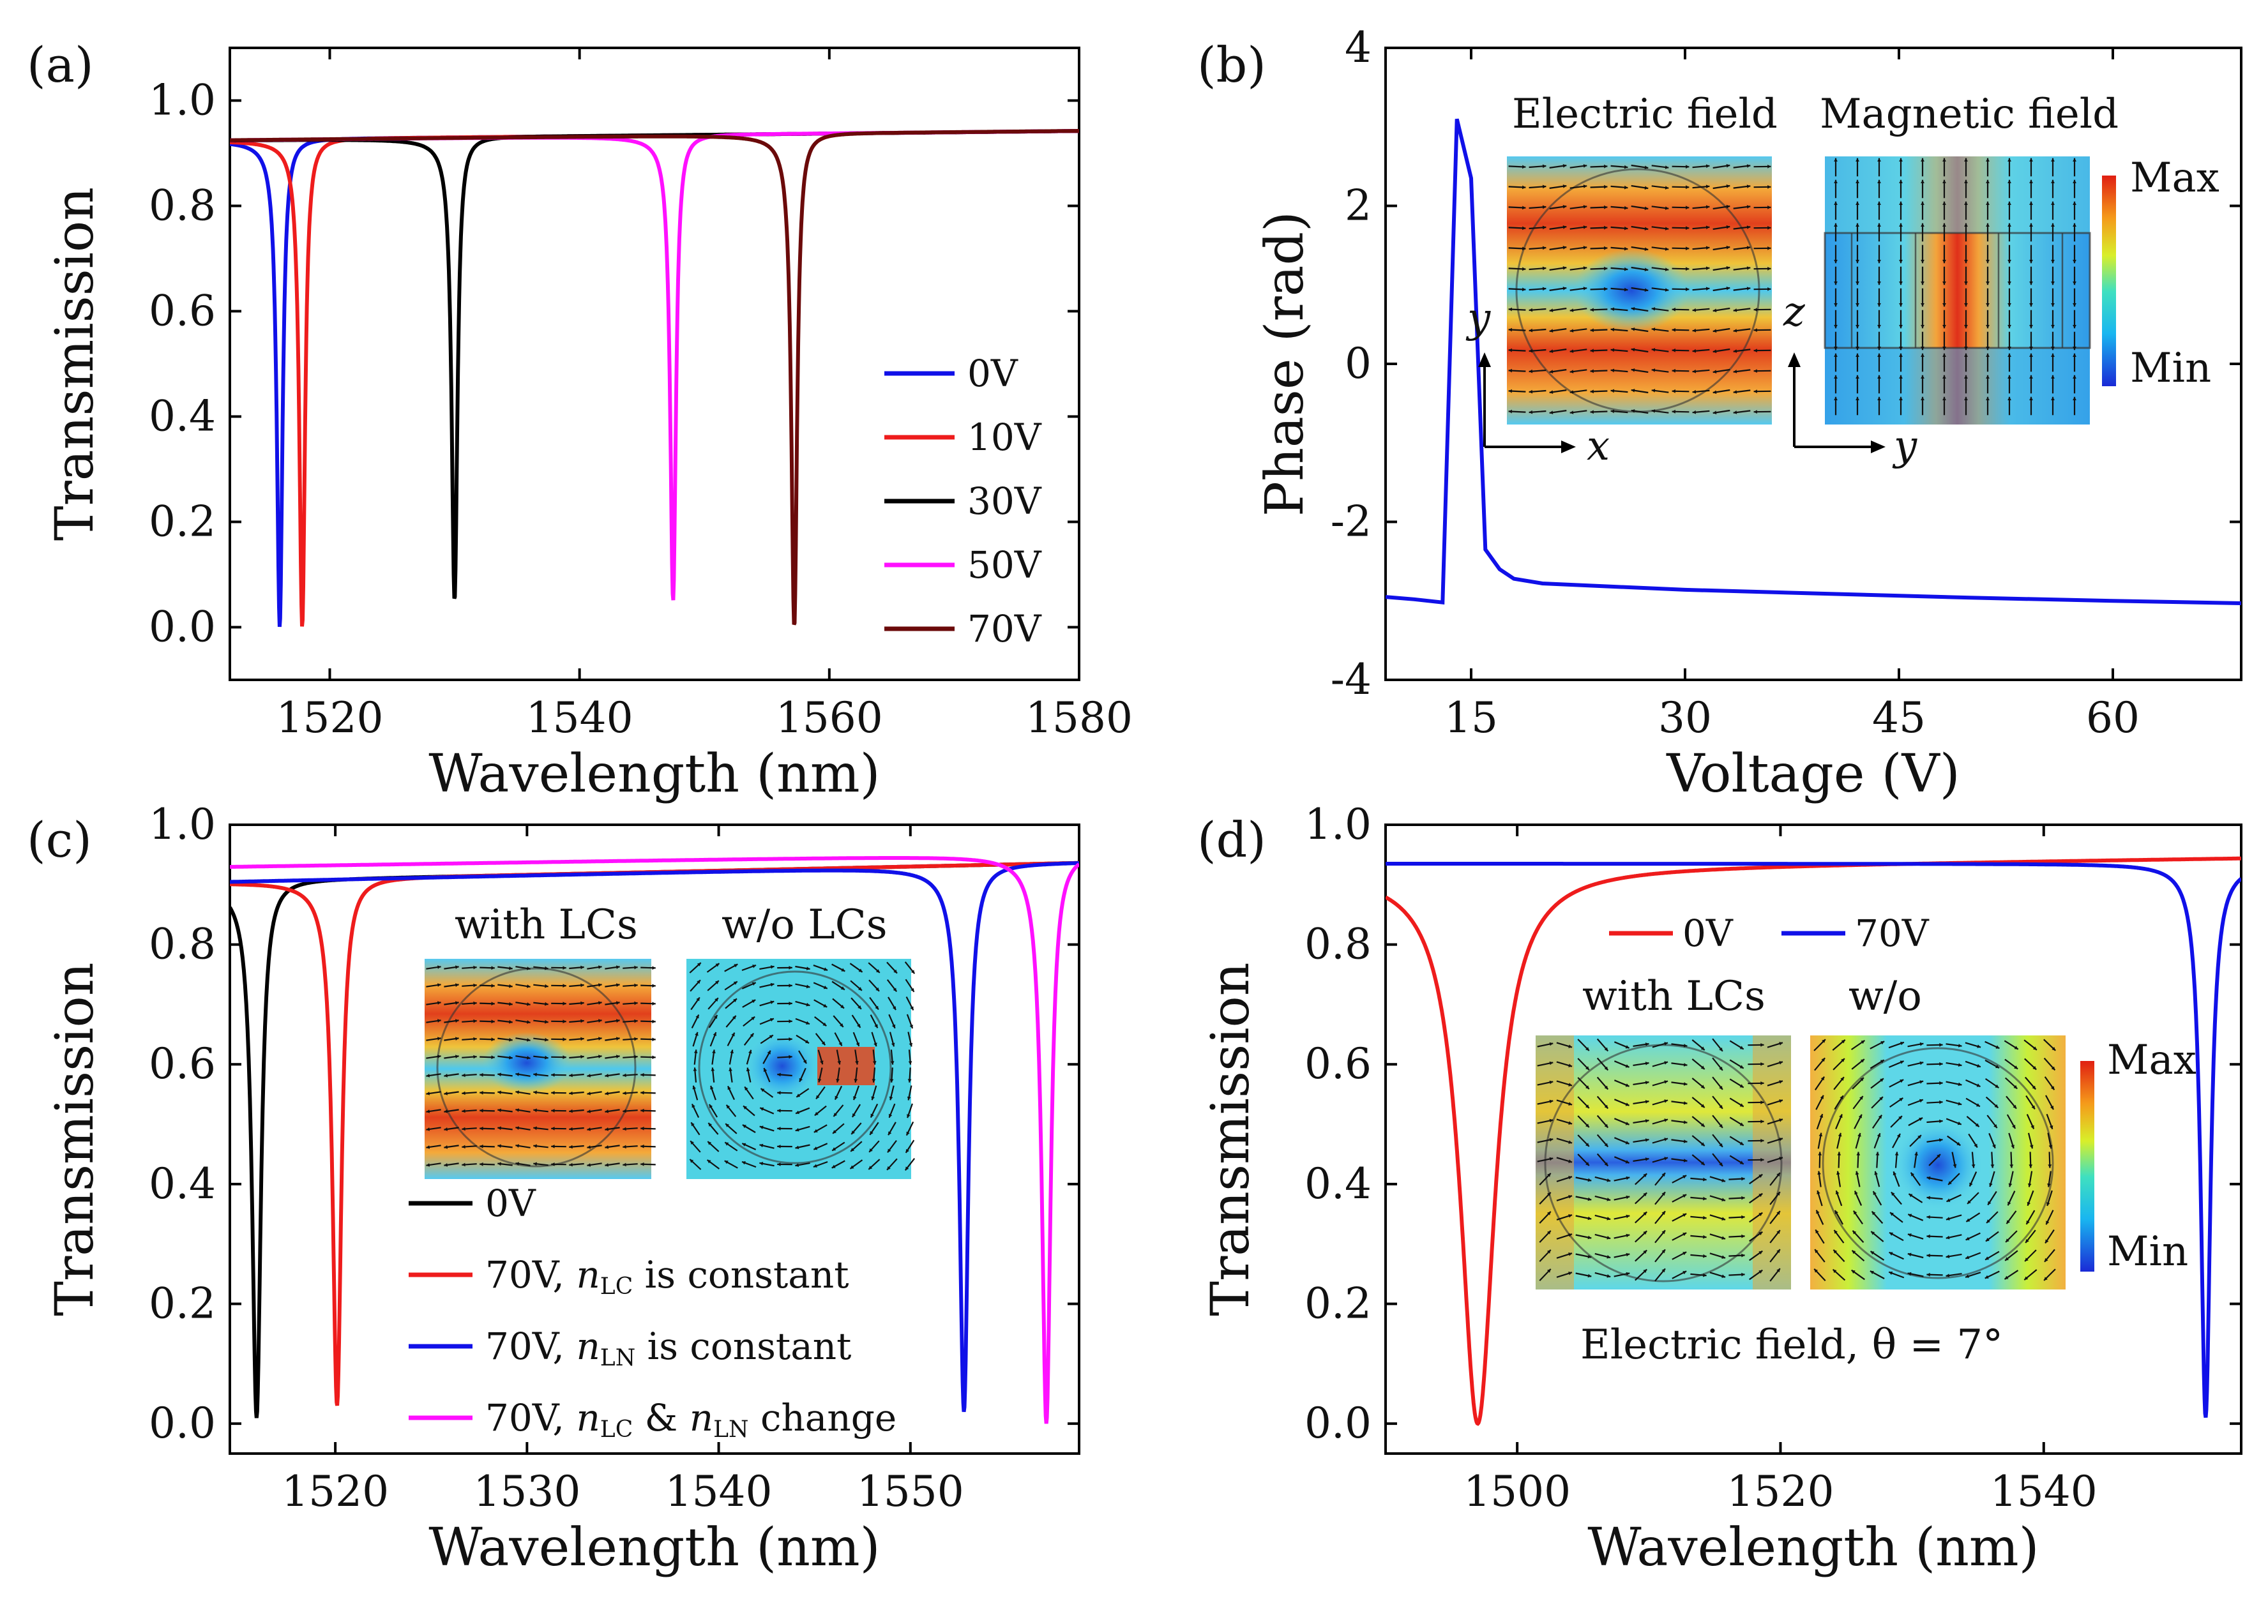  I want to click on x-tick-label-a: 1520, so click(329, 717).